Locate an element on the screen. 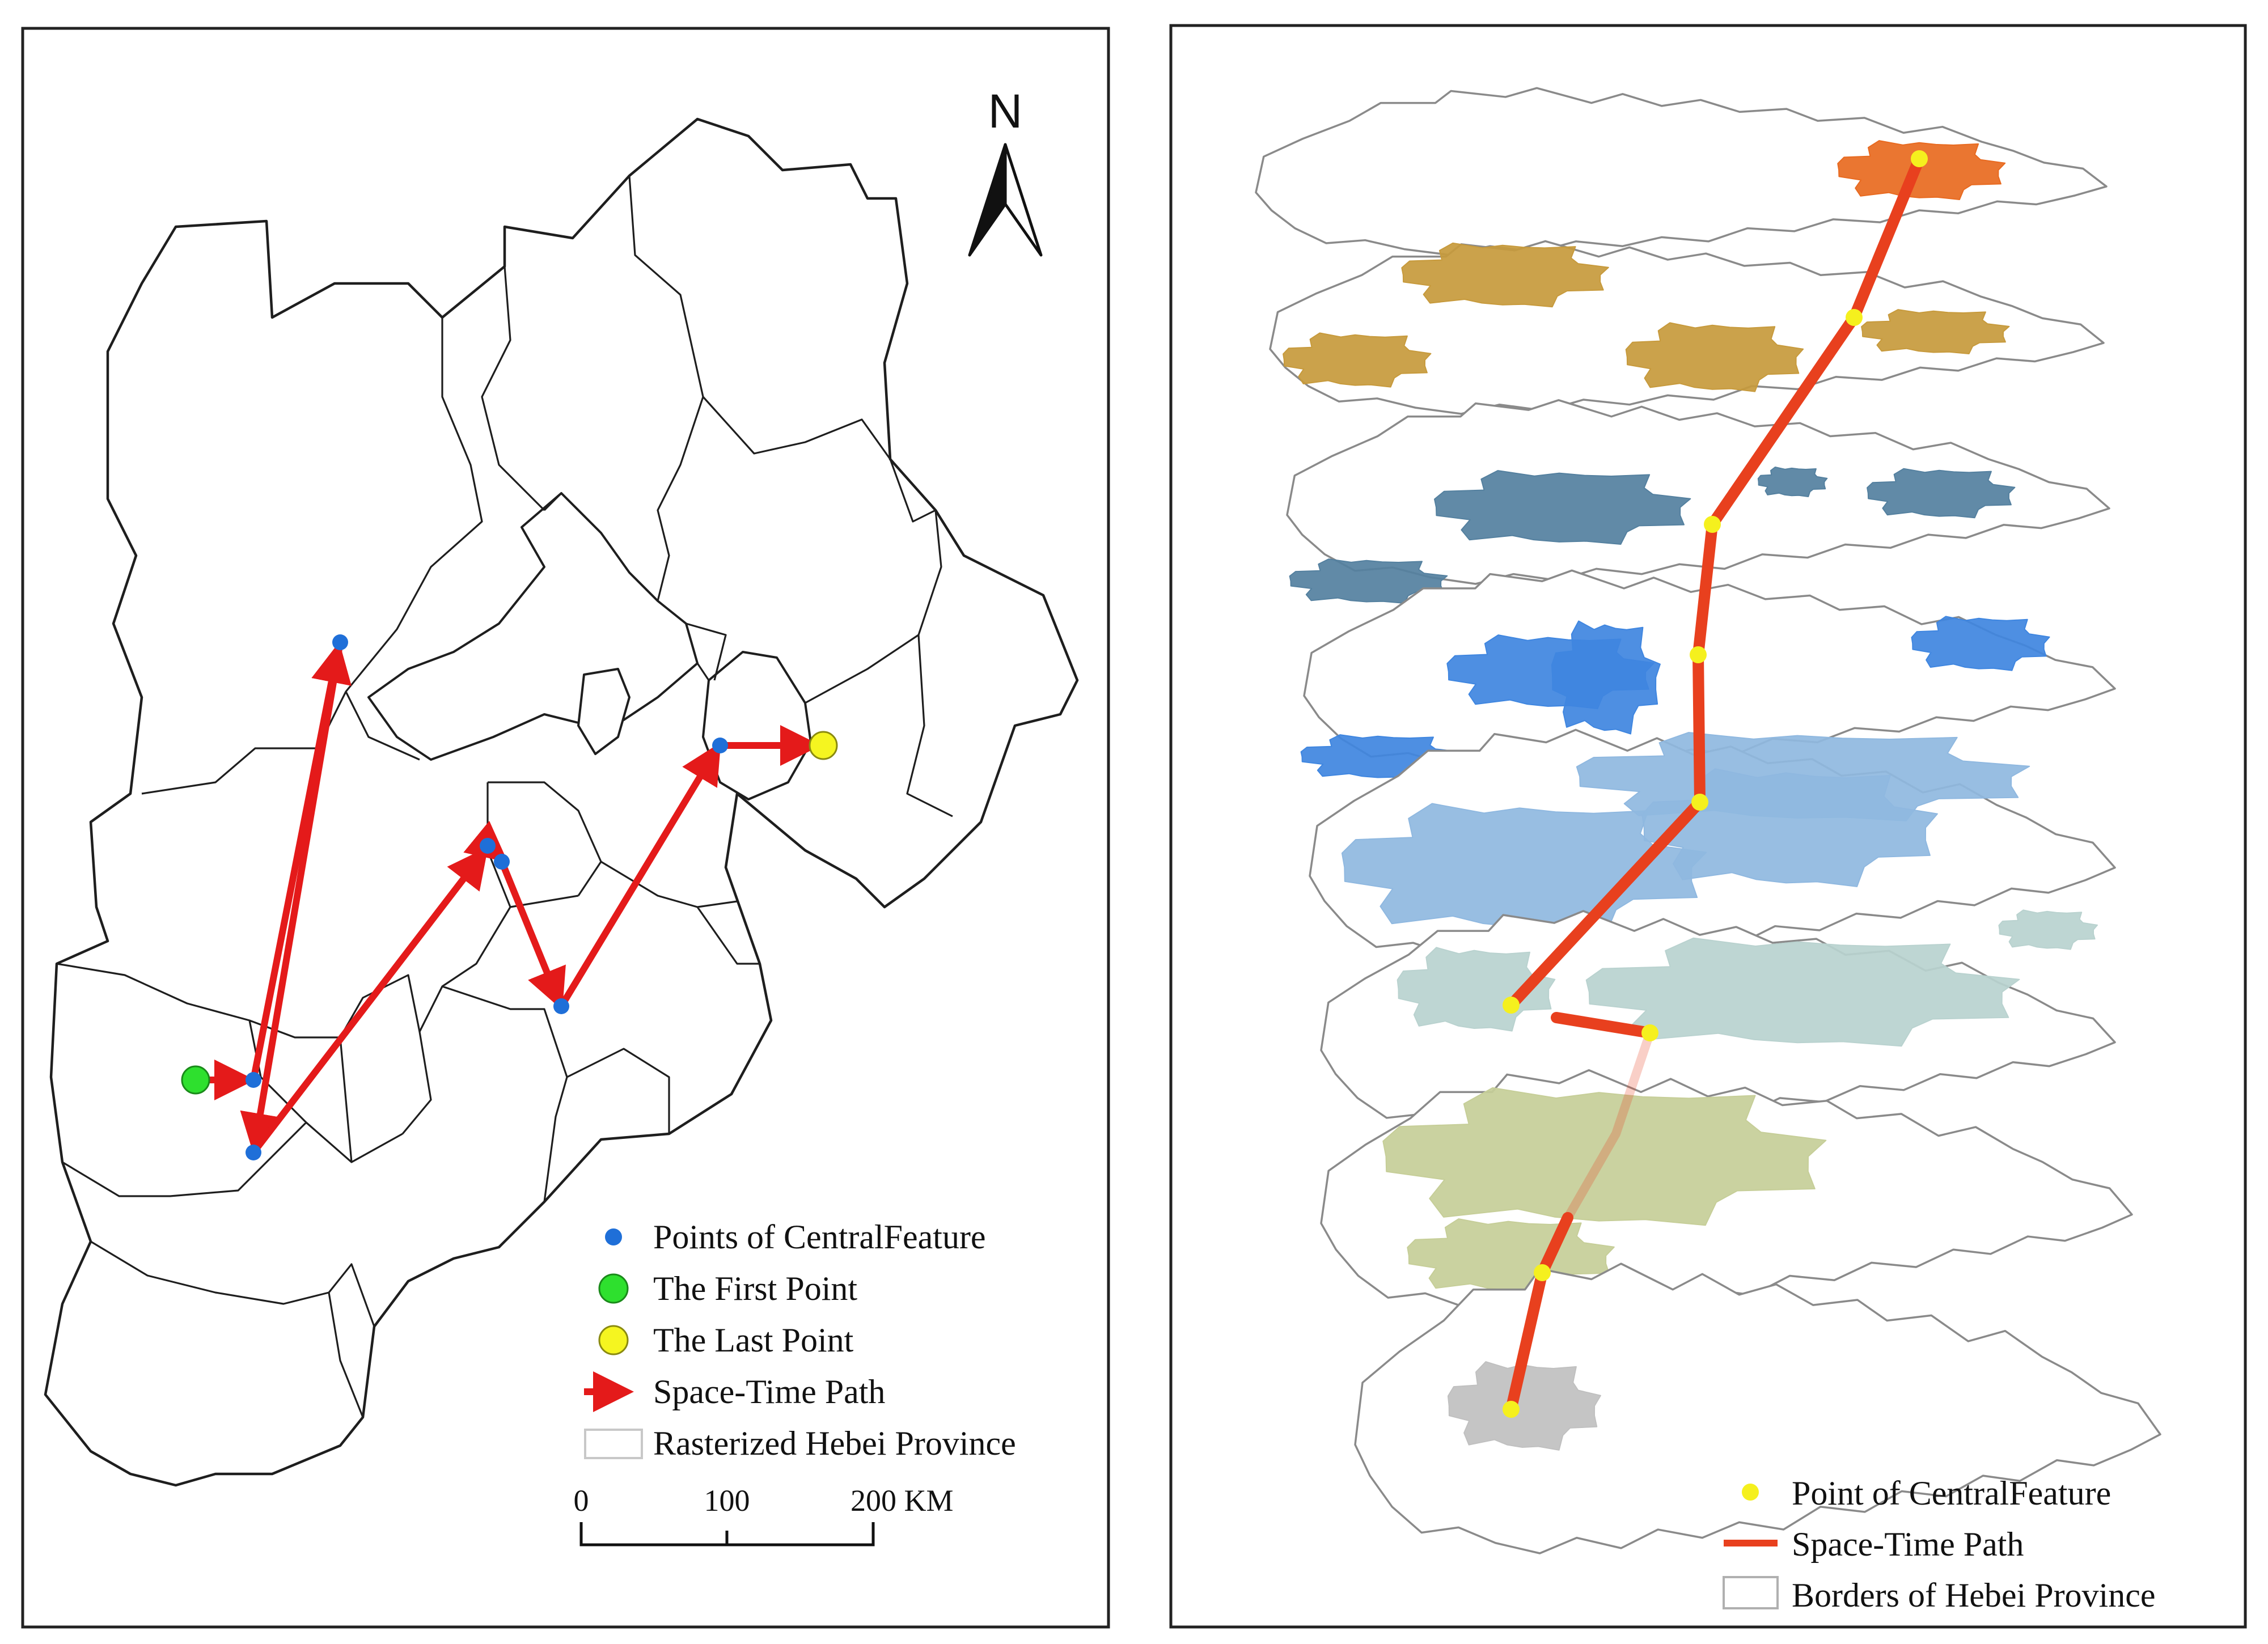 Image resolution: width=2268 pixels, height=1644 pixels. layer-province-outline is located at coordinates (1757, 1408).